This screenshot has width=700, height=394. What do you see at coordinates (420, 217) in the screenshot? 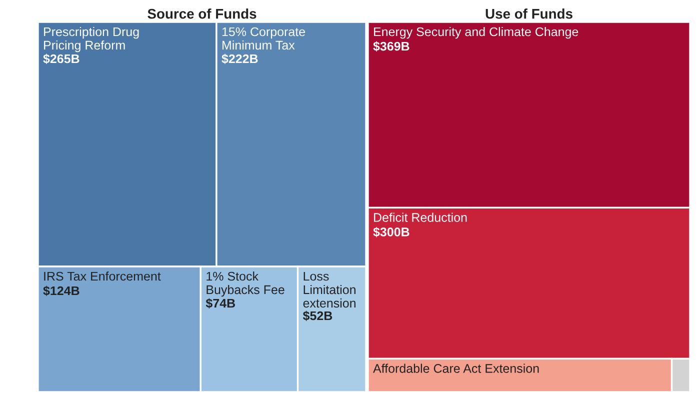
I see `category-label: Deficit Reduction` at bounding box center [420, 217].